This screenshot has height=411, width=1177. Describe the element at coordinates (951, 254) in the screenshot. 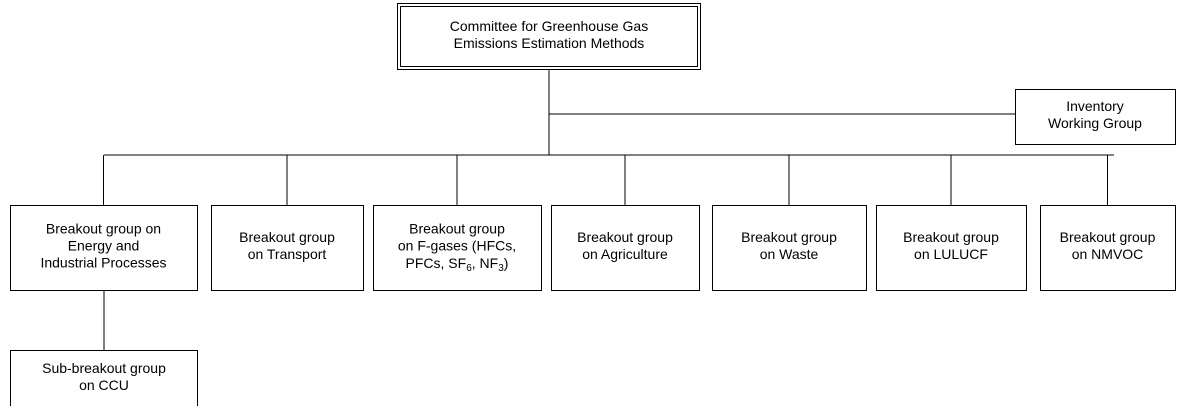

I see `box-label: on LULUCF` at that location.